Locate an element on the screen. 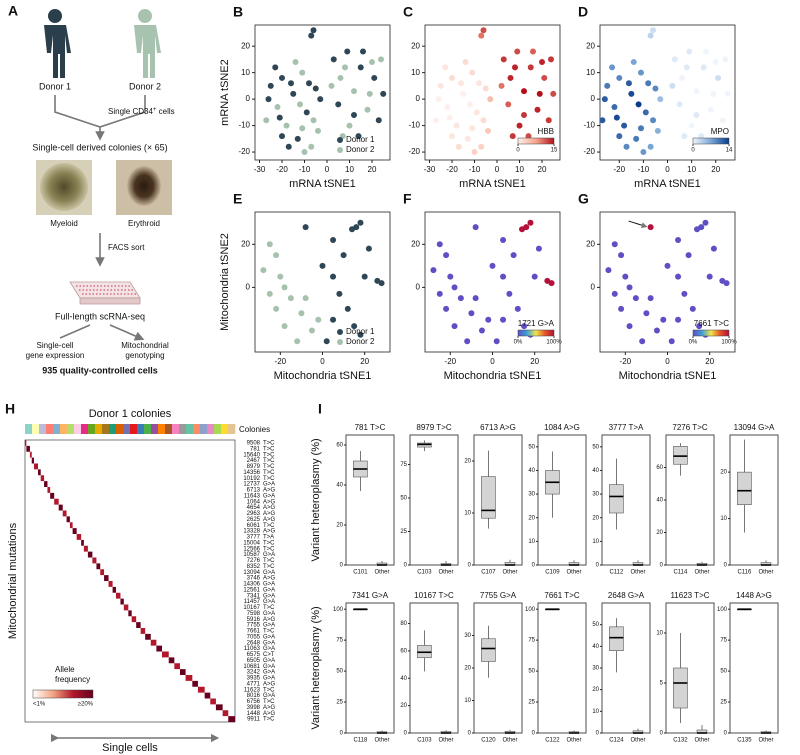 This screenshot has width=800, height=755. facs-label: FACS sort is located at coordinates (126, 247).